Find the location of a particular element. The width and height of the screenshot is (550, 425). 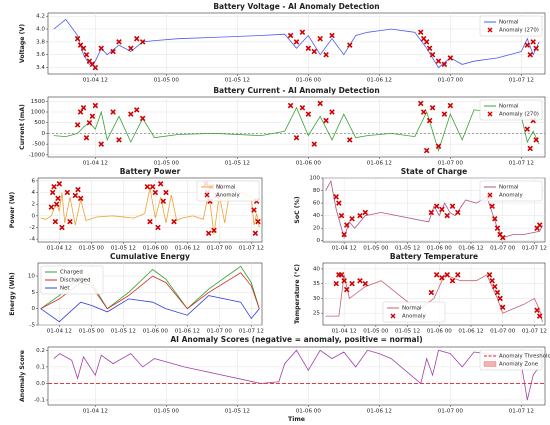

y-tick-label: 60 is located at coordinates (317, 204).